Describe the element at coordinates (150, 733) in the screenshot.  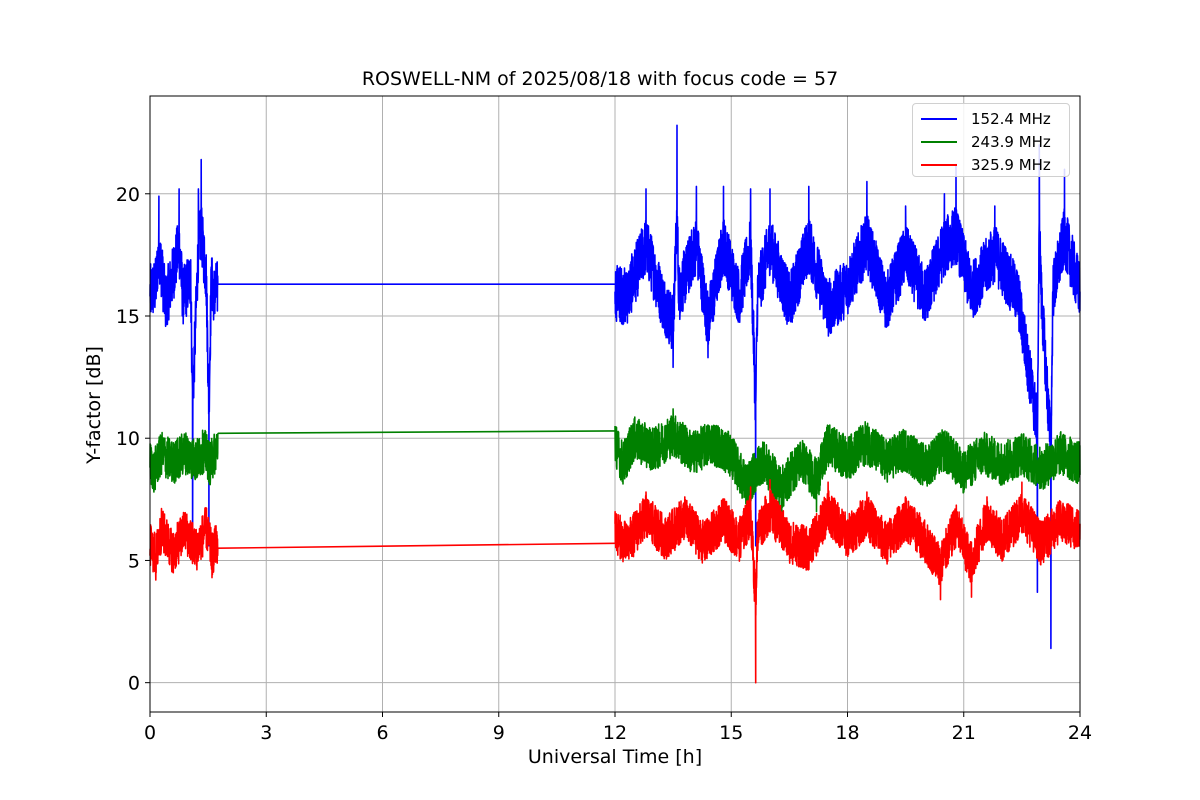
I see `x-tick-label: 0` at that location.